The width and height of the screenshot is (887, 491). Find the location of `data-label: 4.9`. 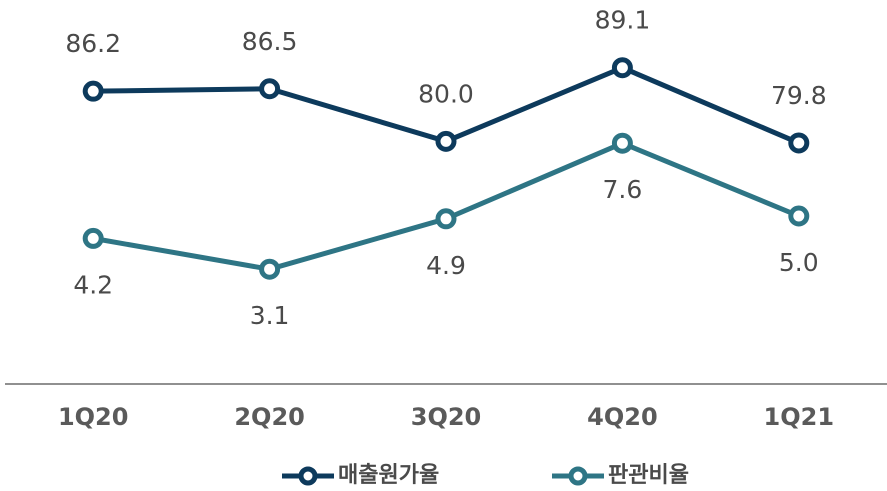

data-label: 4.9 is located at coordinates (446, 265).